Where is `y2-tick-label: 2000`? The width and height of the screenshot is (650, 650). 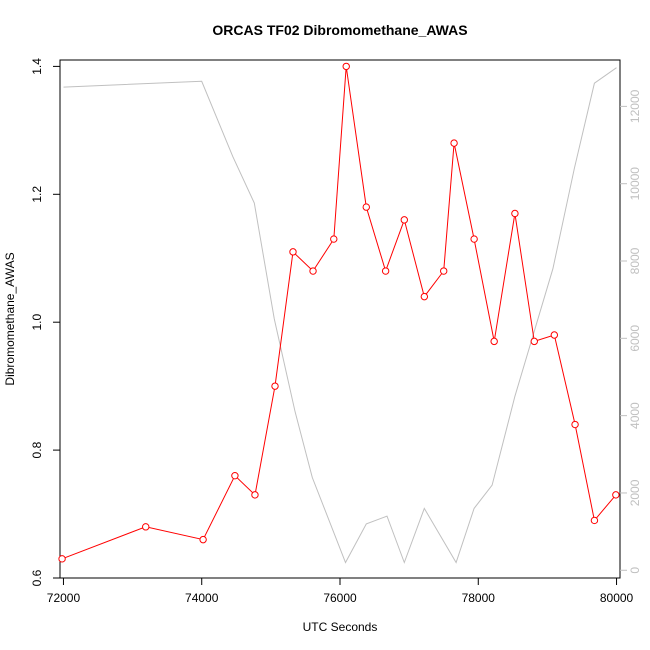 y2-tick-label: 2000 is located at coordinates (635, 492).